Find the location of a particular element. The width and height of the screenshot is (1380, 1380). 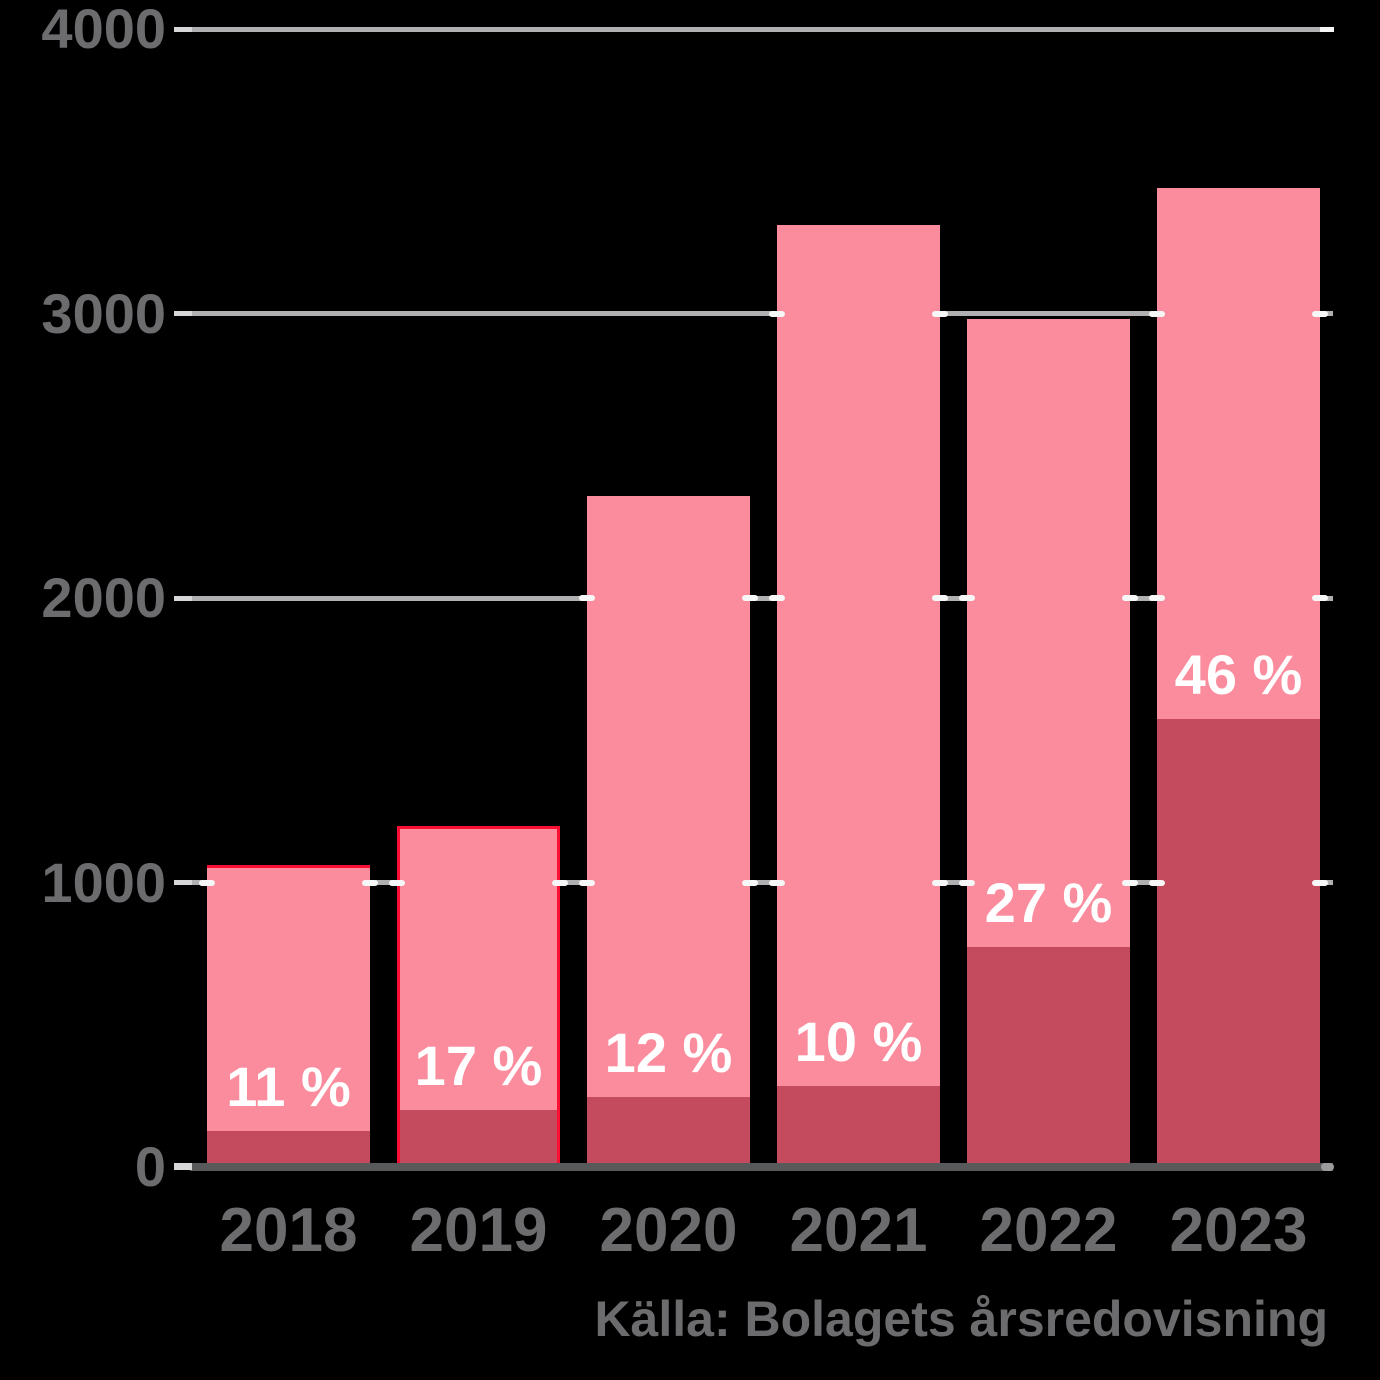

bar-2019: 17 % is located at coordinates (478, 994).